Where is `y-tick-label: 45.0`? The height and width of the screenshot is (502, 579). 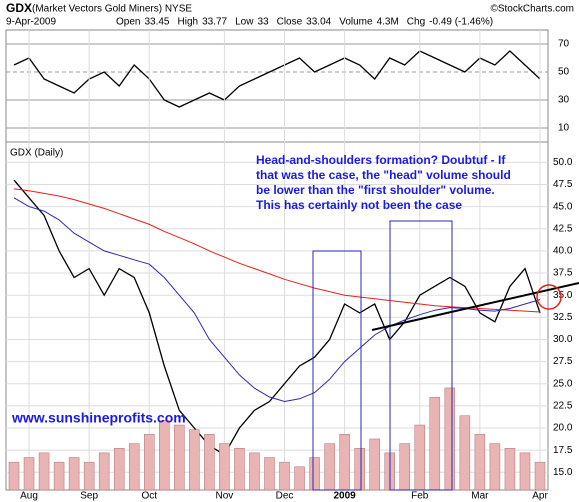
y-tick-label: 45.0 is located at coordinates (563, 206).